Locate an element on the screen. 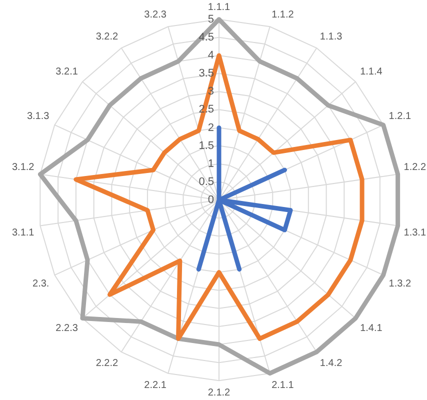  spoke-label: 3.2.3 is located at coordinates (155, 15).